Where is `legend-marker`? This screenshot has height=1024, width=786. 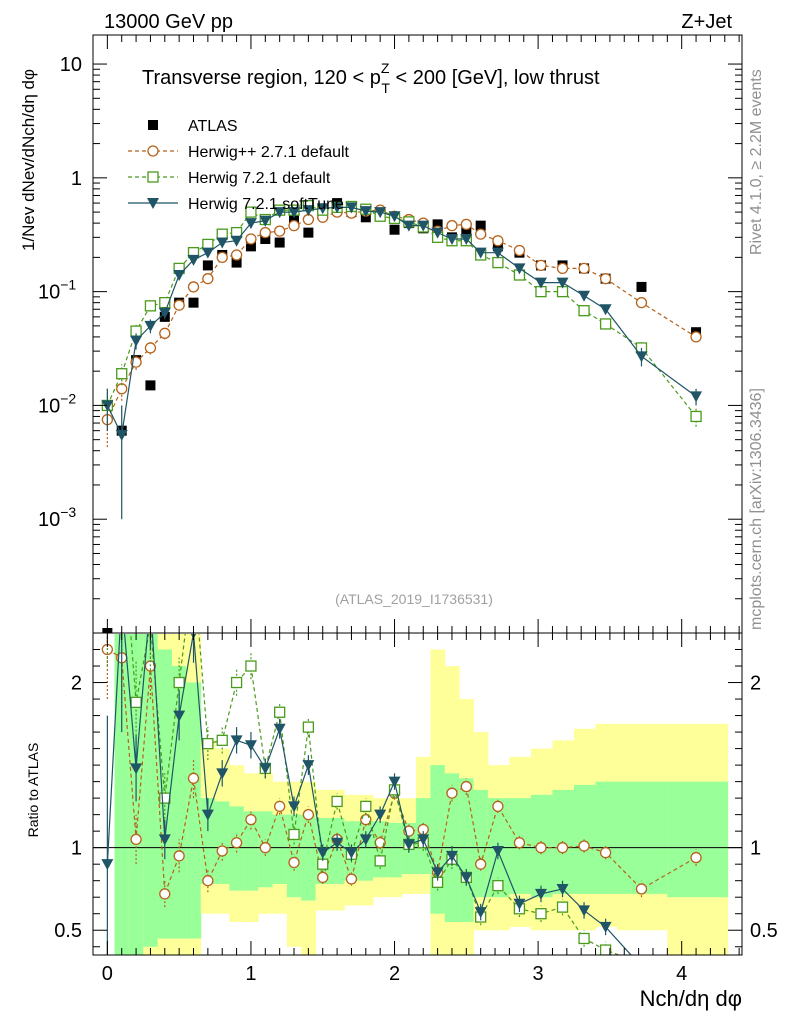
legend-marker is located at coordinates (153, 125).